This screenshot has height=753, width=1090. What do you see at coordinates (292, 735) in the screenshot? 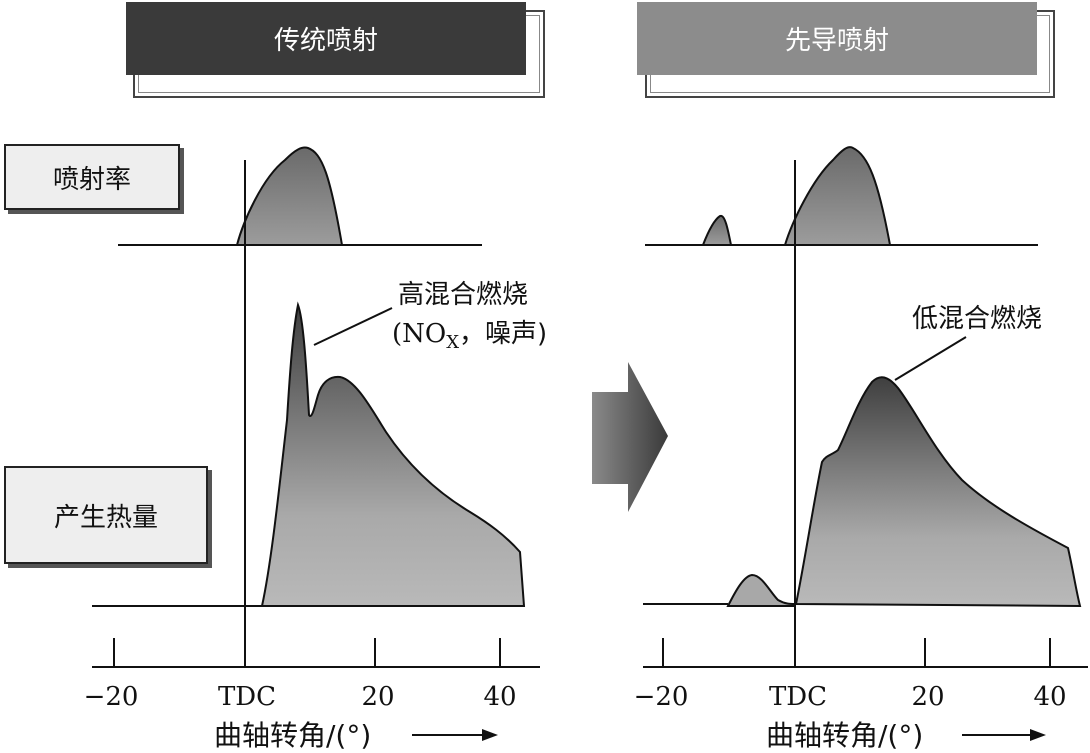
I see `left-x-axis-label: 曲轴转角/(°)` at bounding box center [292, 735].